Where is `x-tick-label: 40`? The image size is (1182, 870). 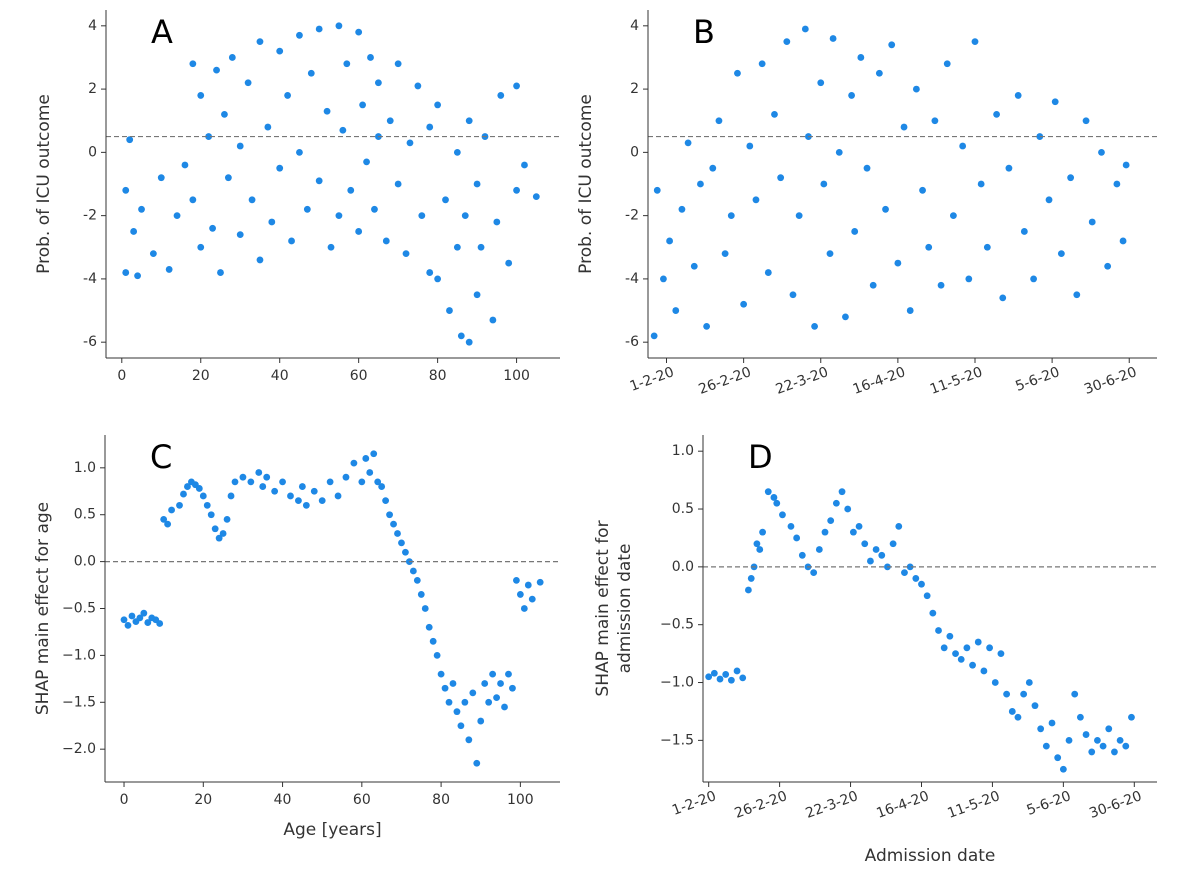 x-tick-label: 40 is located at coordinates (280, 376).